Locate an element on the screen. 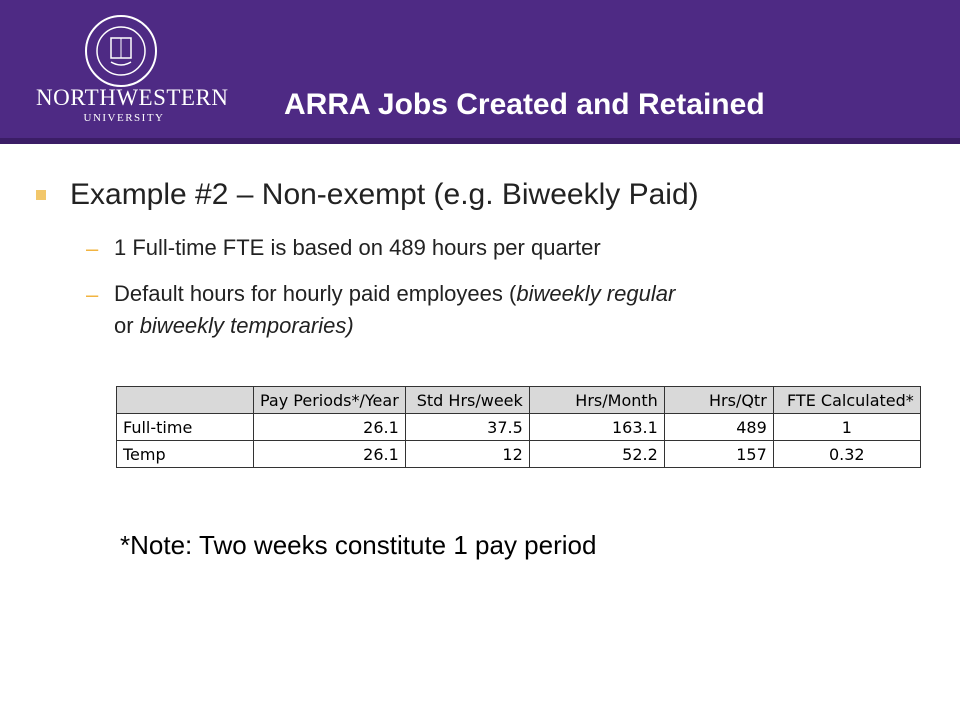 Image resolution: width=960 pixels, height=720 pixels. table-cell: 0.32 is located at coordinates (846, 454).